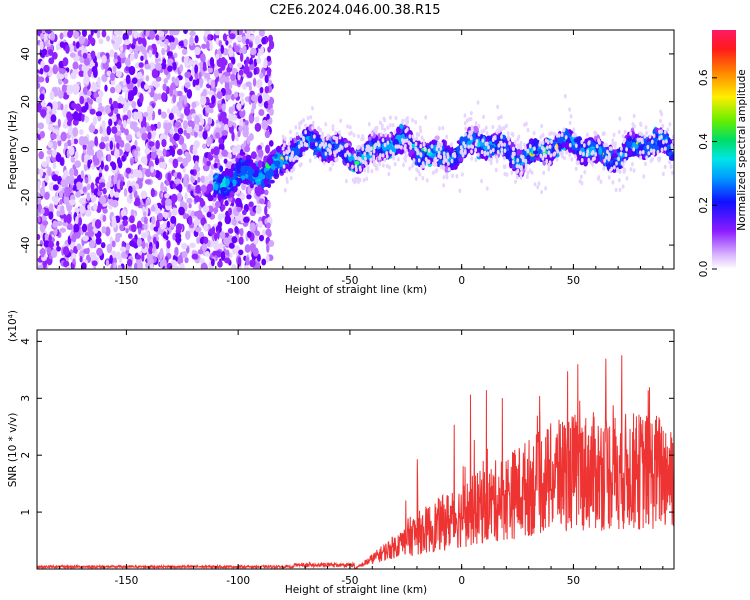 Image resolution: width=750 pixels, height=600 pixels. What do you see at coordinates (354, 10) in the screenshot?
I see `chart-title: C2E6.2024.046.00.38.R15` at bounding box center [354, 10].